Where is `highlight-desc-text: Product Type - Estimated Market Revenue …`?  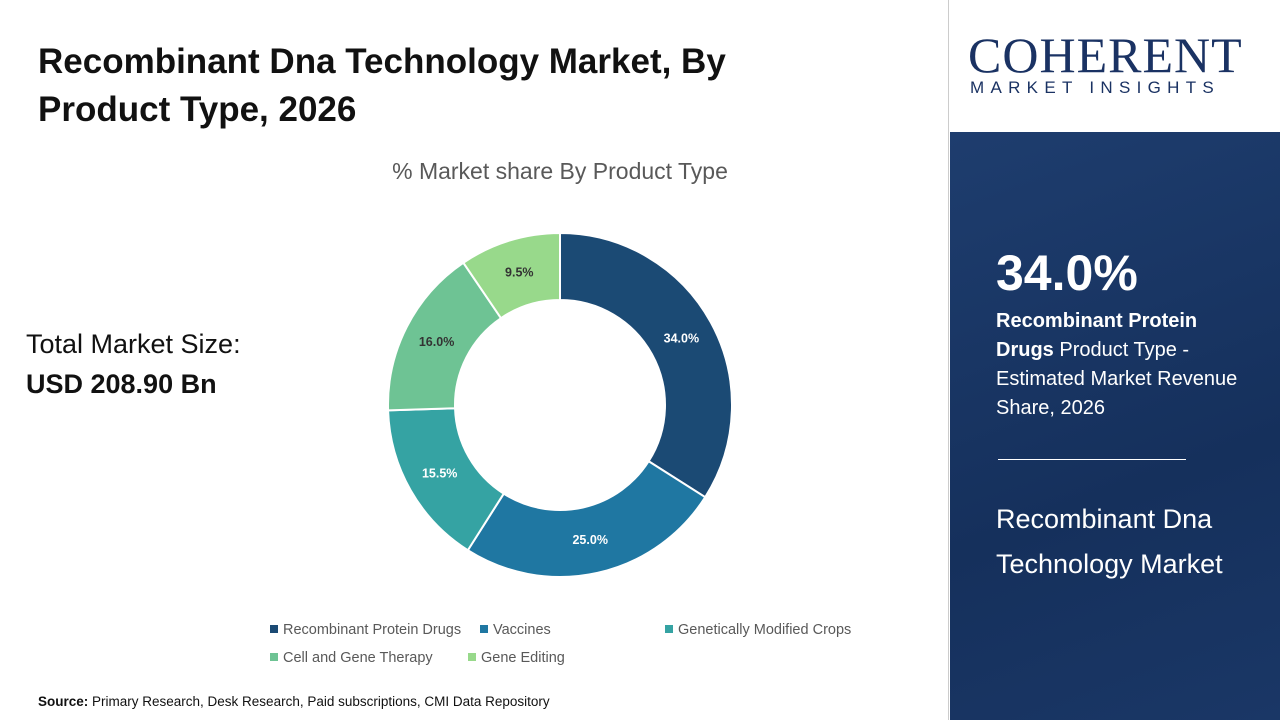
highlight-desc-text: Product Type - Estimated Market Revenue … is located at coordinates (1117, 379).